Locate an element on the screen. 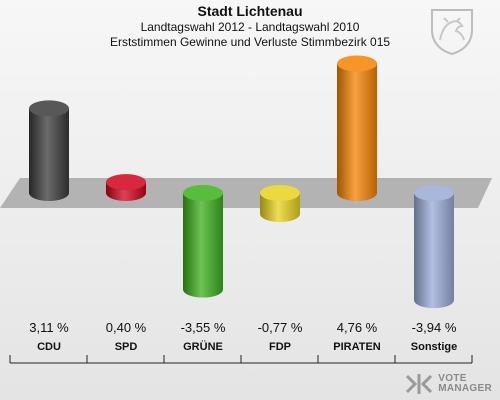 This screenshot has width=500, height=400. bar-grüne is located at coordinates (203, 241).